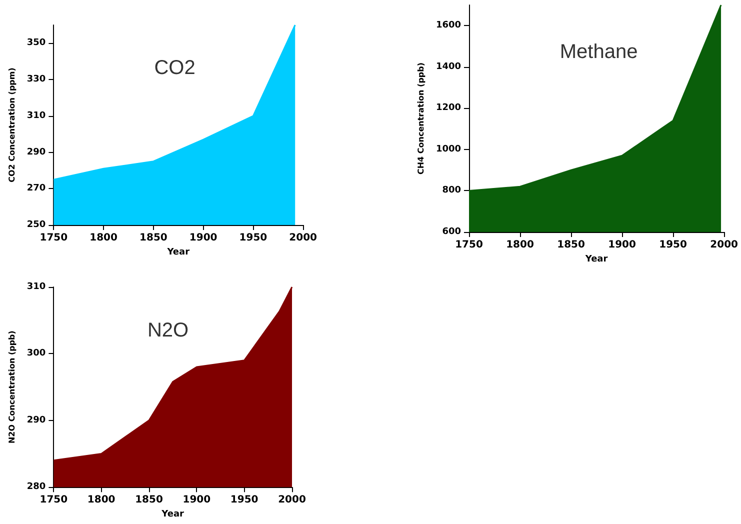  I want to click on text: N2O, so click(168, 330).